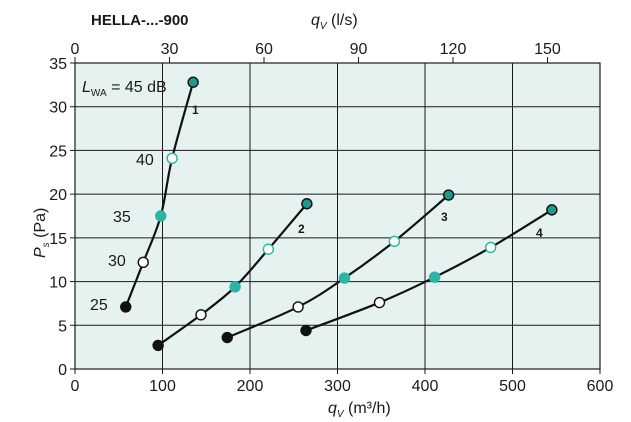 This screenshot has width=631, height=422. Describe the element at coordinates (170, 49) in the screenshot. I see `x2-tick-label: 30` at that location.